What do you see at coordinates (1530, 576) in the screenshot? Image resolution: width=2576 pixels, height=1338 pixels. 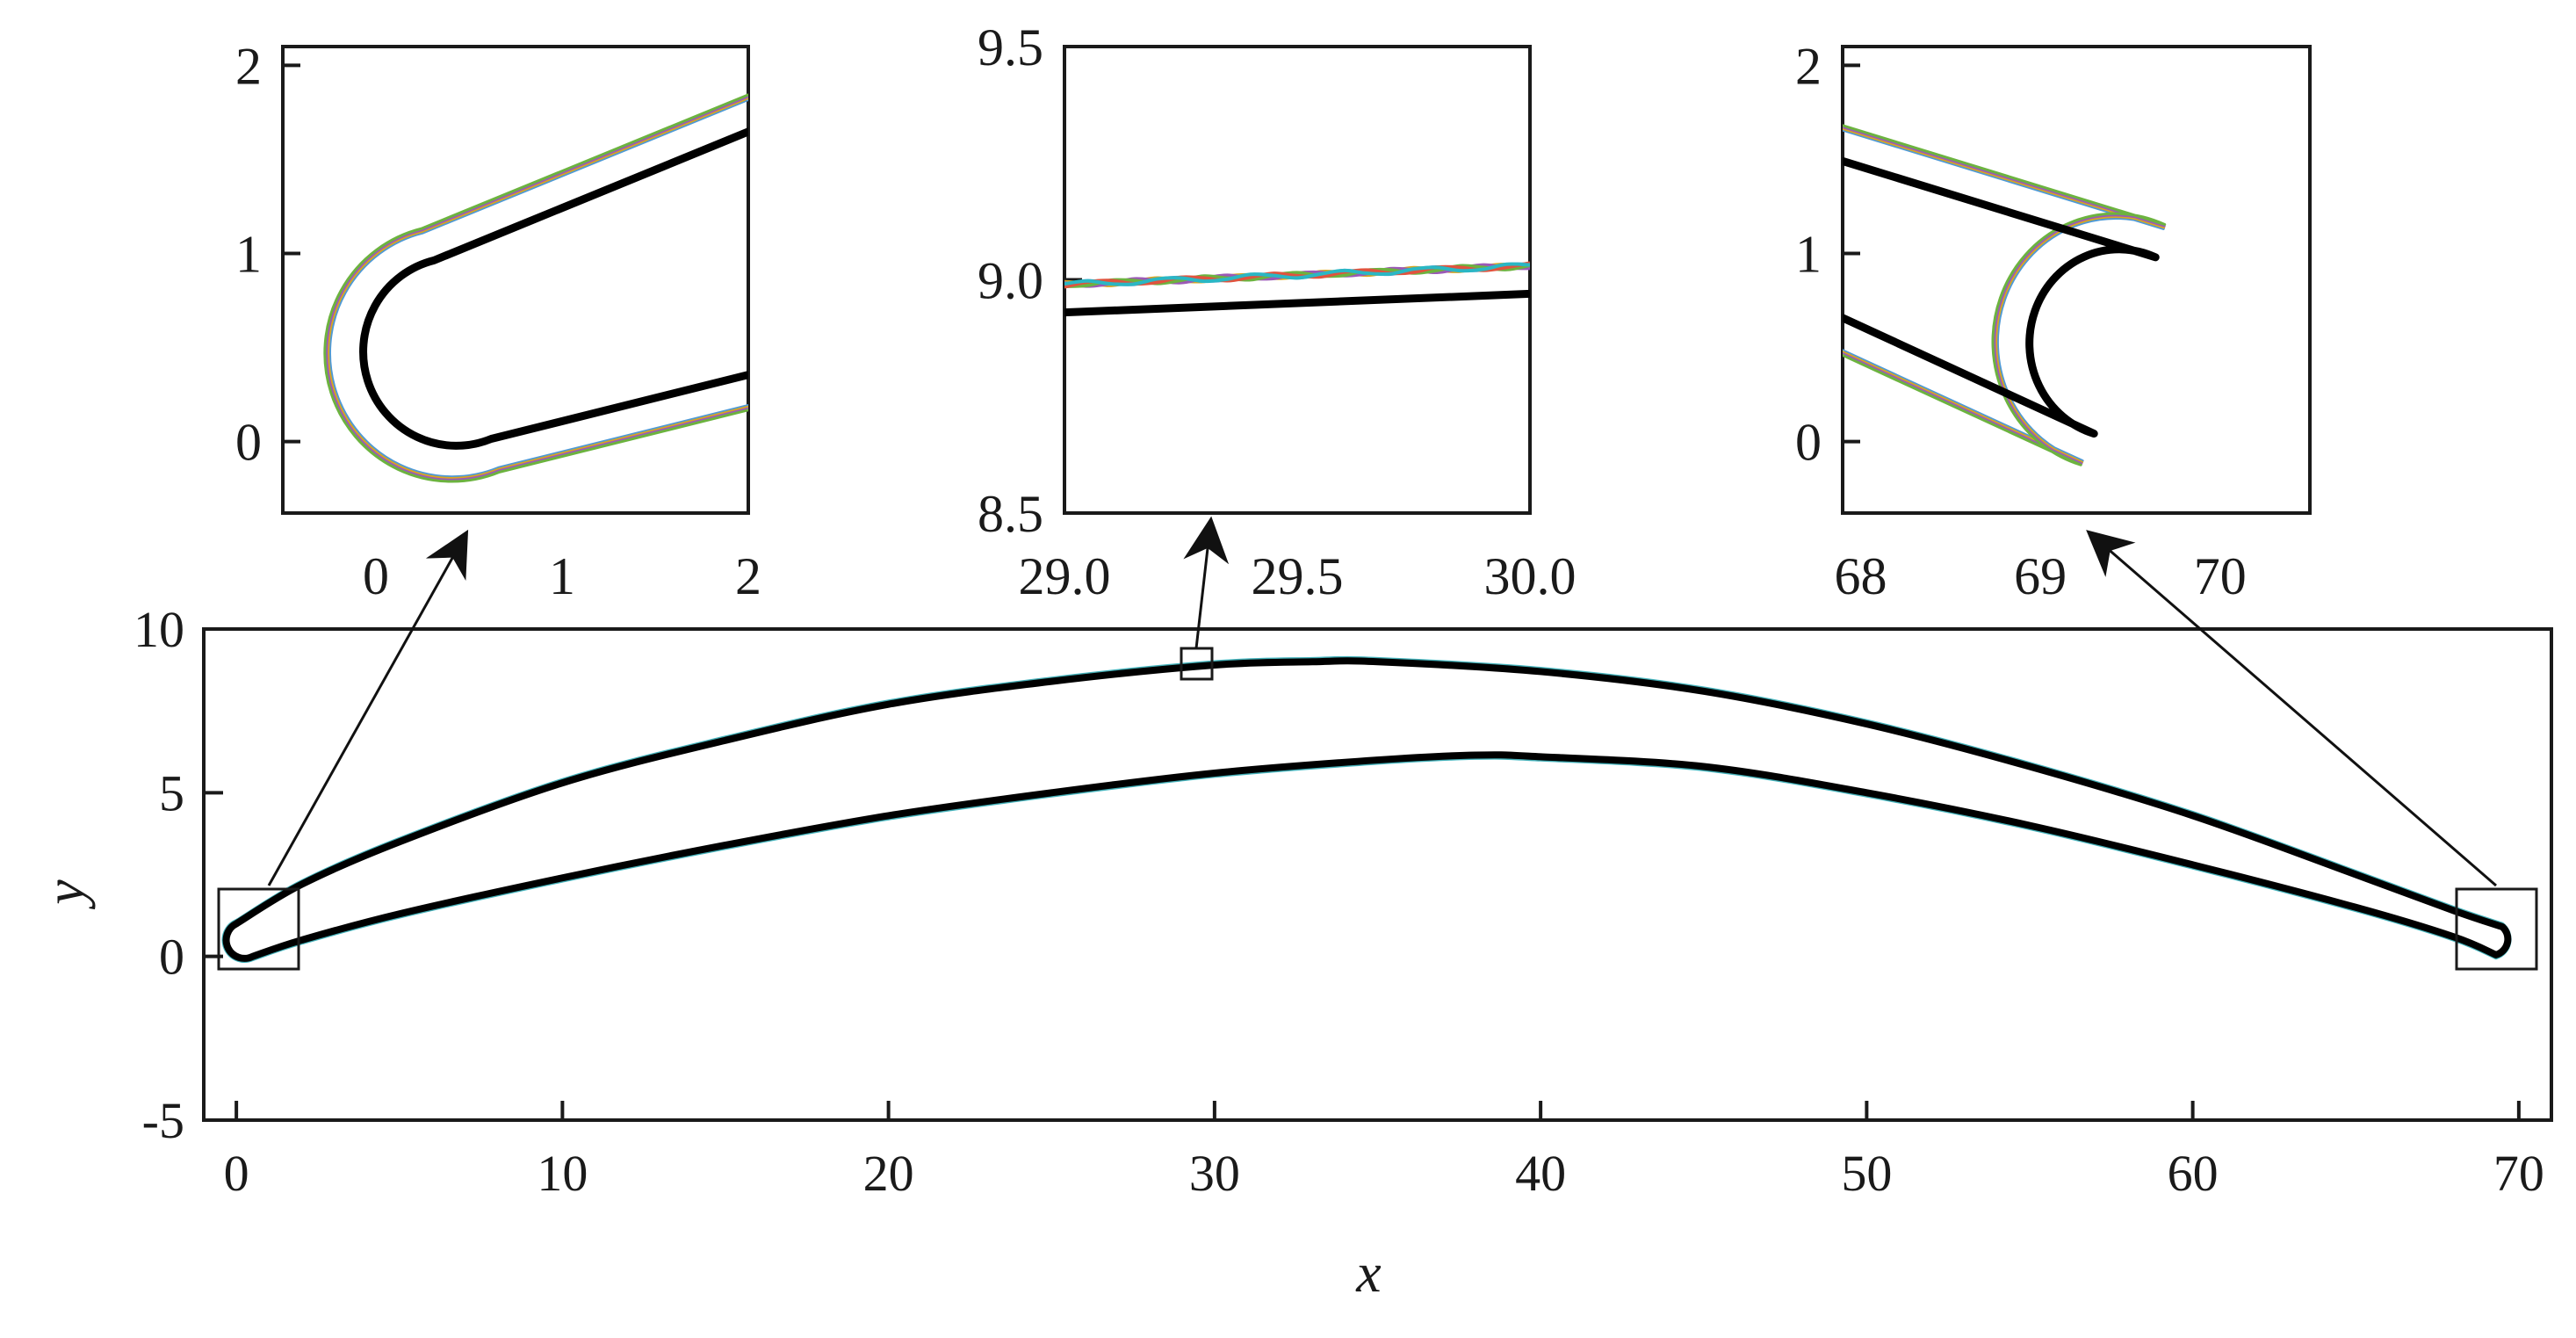 I see `inset-x-tick-label: 30.0` at bounding box center [1530, 576].